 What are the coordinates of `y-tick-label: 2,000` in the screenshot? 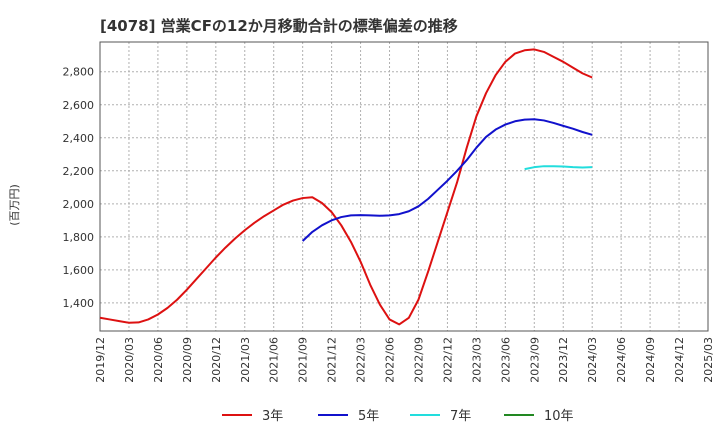 It's located at (79, 204).